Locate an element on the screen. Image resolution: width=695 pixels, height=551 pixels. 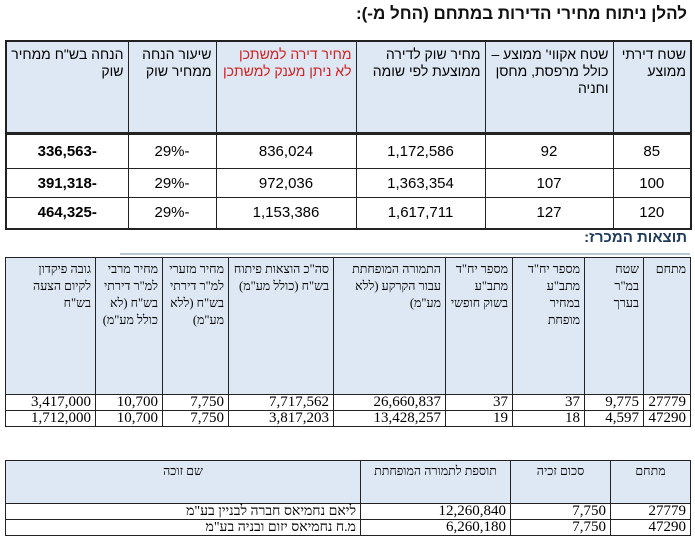
cell: 1,363,354 is located at coordinates (420, 183).